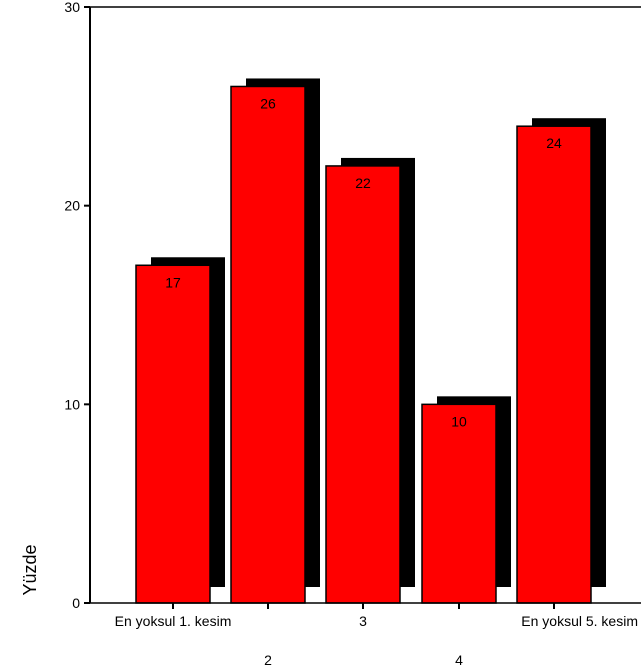 The image size is (641, 669). I want to click on x-axis-ticks: En yoksul 1. kesim 2 3 4 En yoksul 5. kesim, so click(376, 635).